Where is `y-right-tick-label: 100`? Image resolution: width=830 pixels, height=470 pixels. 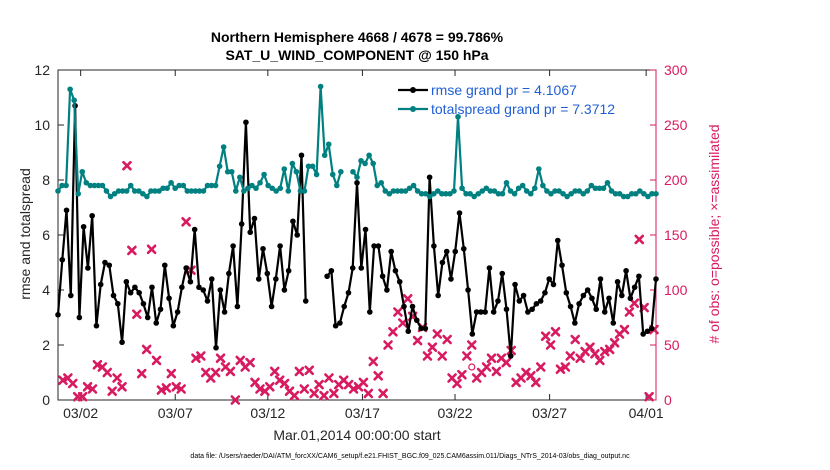
y-right-tick-label: 100 is located at coordinates (676, 290).